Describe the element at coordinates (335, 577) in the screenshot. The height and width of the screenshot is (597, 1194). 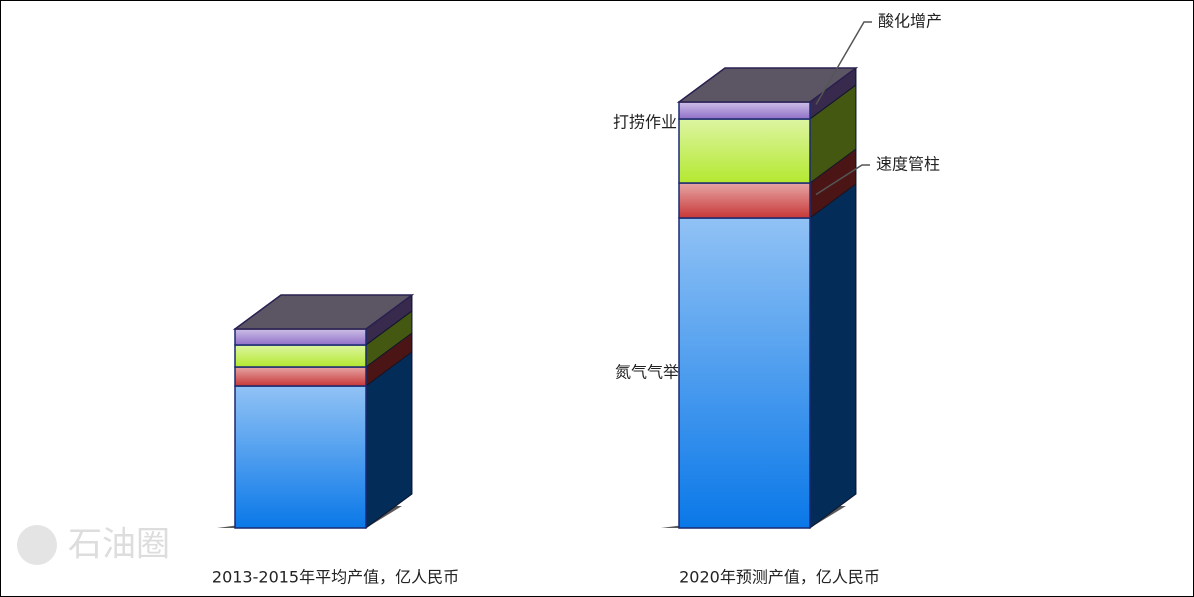
I see `category-label: 2013-2015年平均产值，亿人民币` at that location.